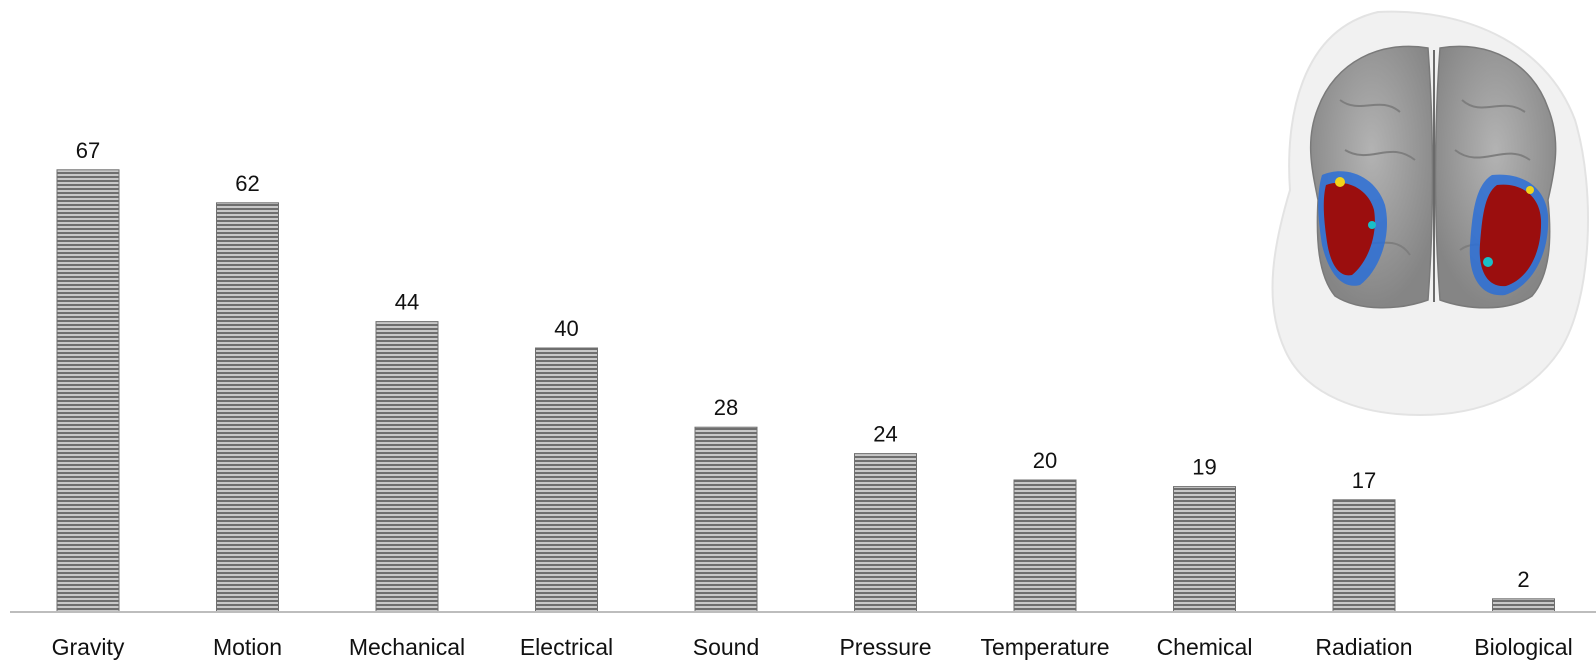  Describe the element at coordinates (566, 480) in the screenshot. I see `bar-electrical` at that location.